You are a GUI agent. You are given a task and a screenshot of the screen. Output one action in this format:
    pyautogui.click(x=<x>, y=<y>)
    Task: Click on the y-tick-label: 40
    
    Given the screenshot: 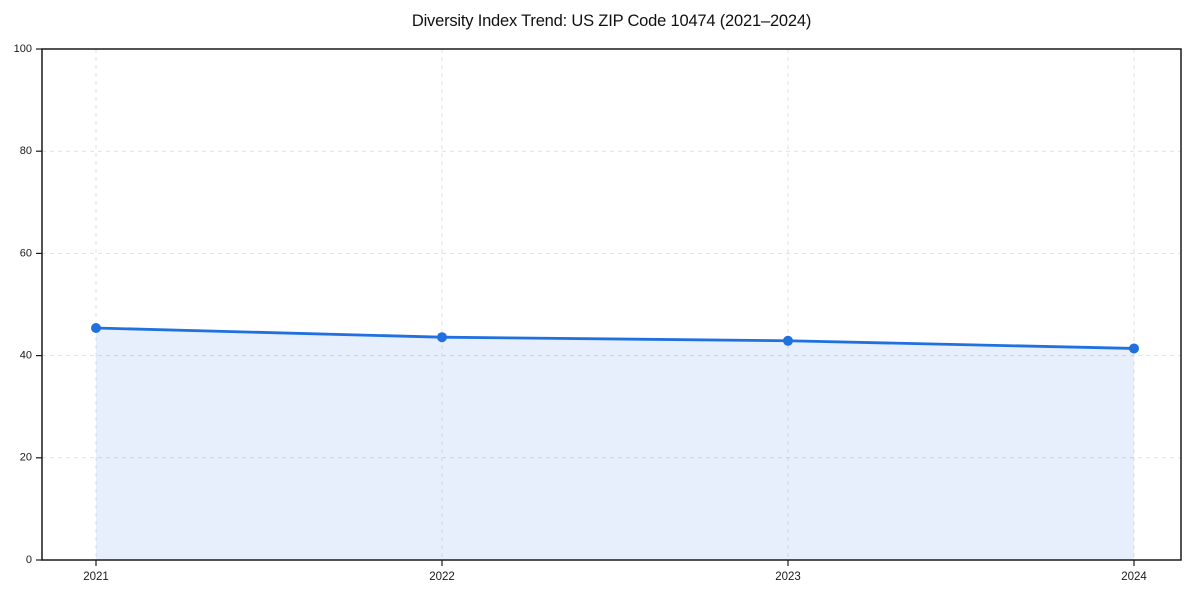 What is the action you would take?
    pyautogui.click(x=26, y=356)
    